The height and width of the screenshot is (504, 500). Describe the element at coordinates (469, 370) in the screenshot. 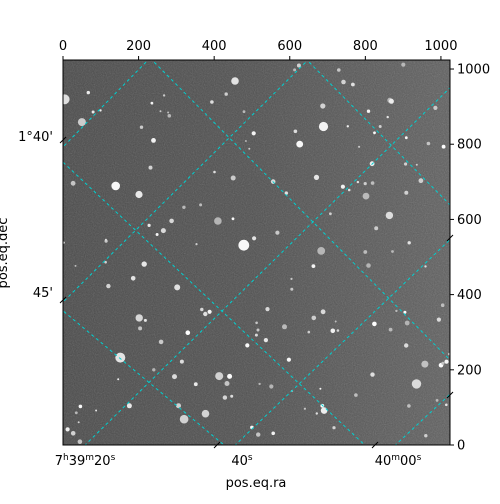

I see `y-tick-label-1: 200` at that location.